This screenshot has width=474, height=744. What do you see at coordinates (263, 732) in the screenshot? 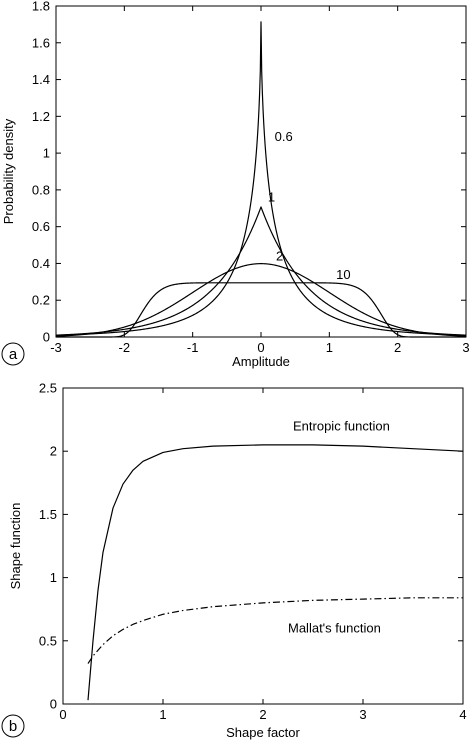
I see `panel-b-x-axis-label: Shape factor` at bounding box center [263, 732].